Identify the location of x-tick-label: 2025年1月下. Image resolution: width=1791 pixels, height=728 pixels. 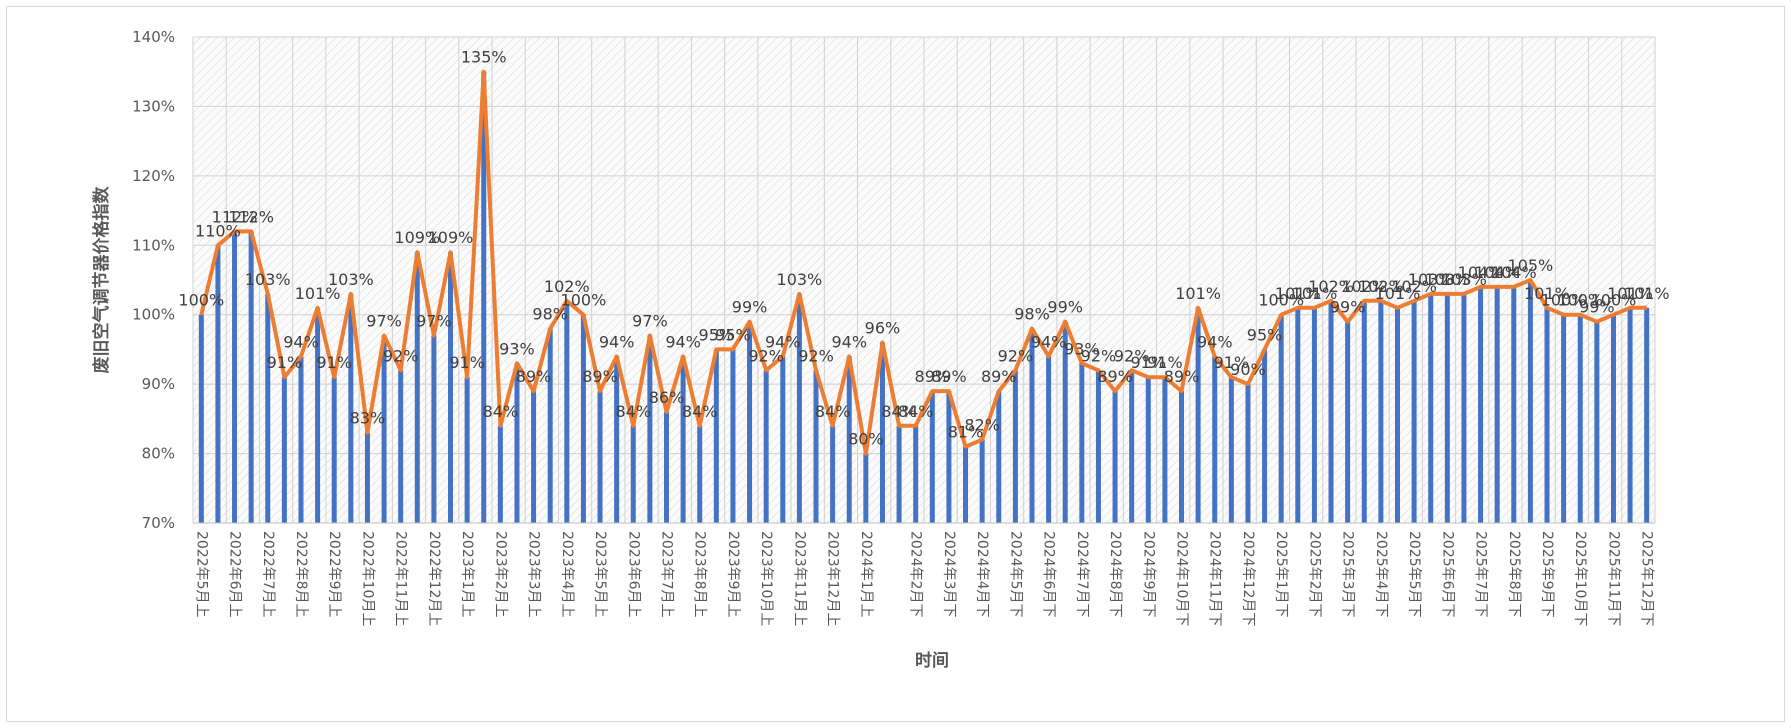
(1281, 574).